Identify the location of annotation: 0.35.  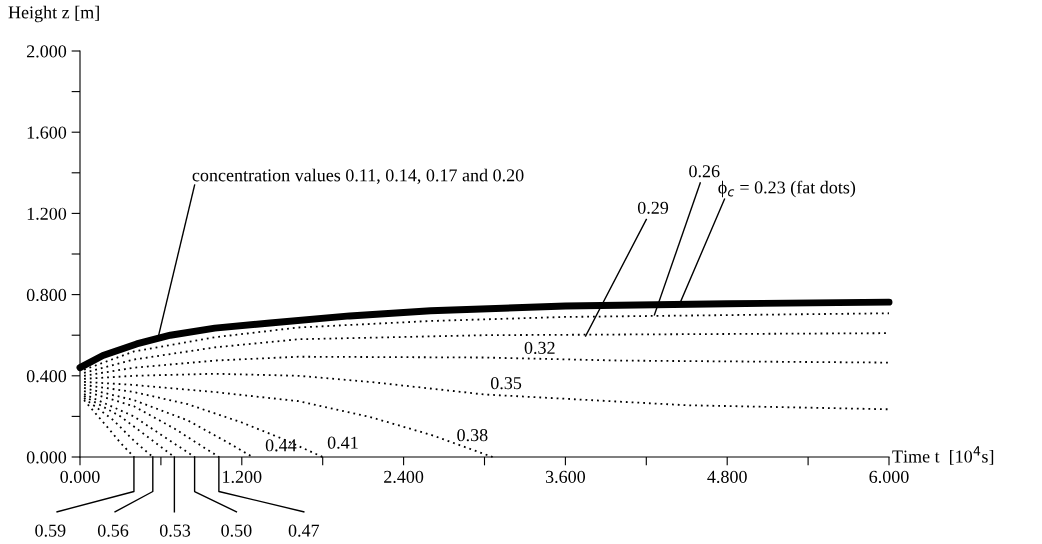
(506, 383).